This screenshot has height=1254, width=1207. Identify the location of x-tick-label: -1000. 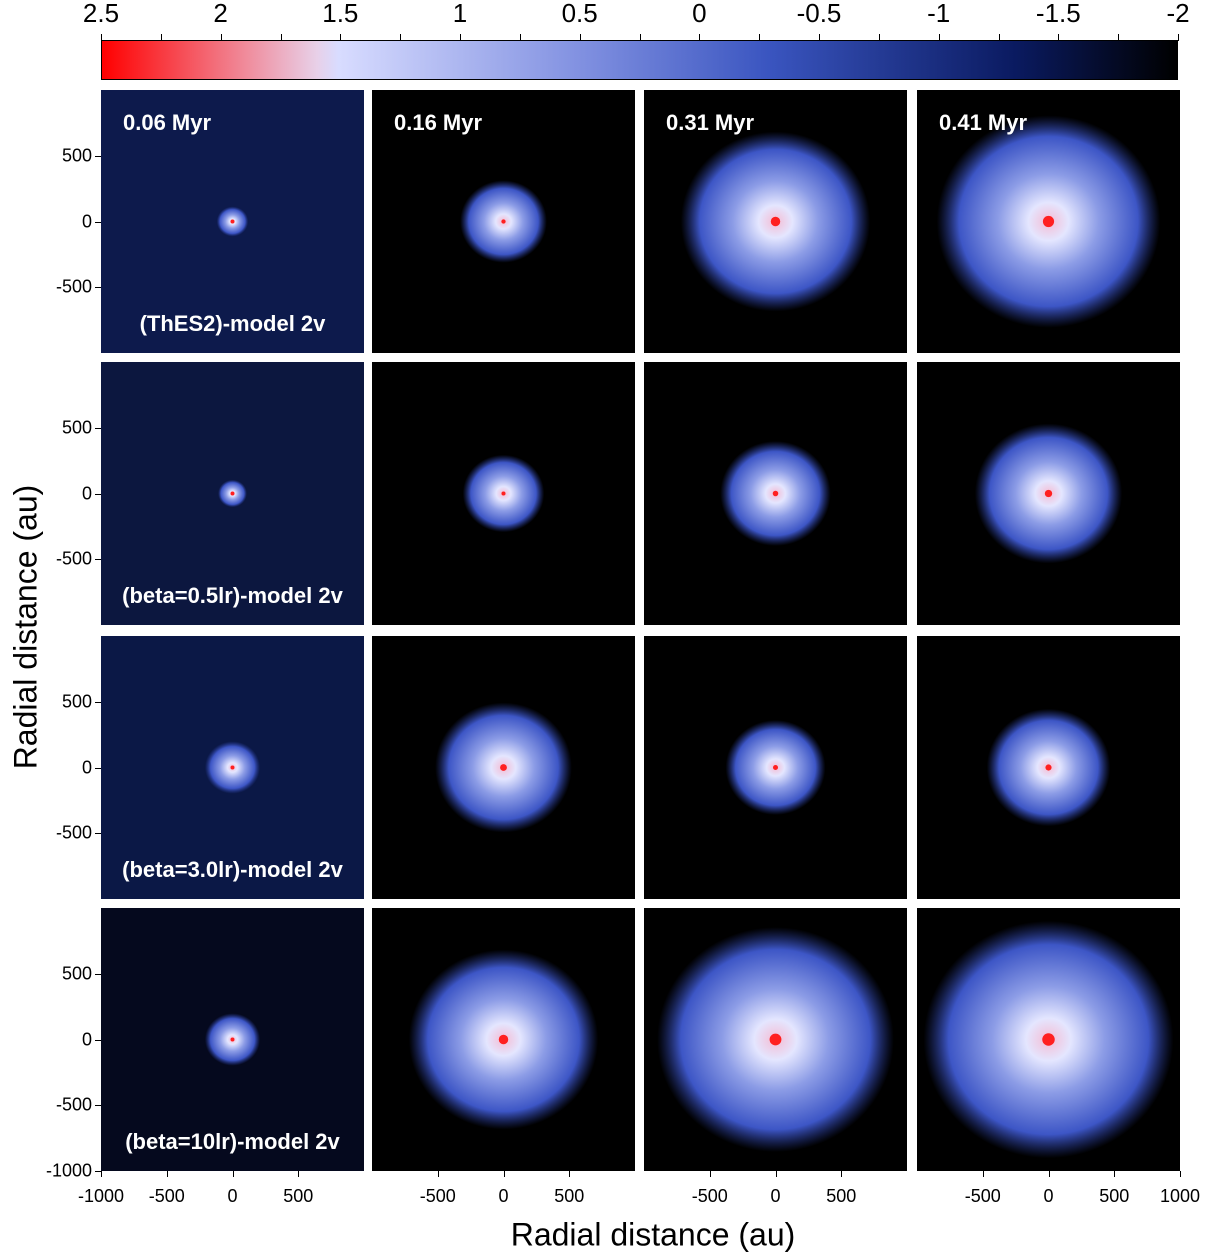
(101, 1196).